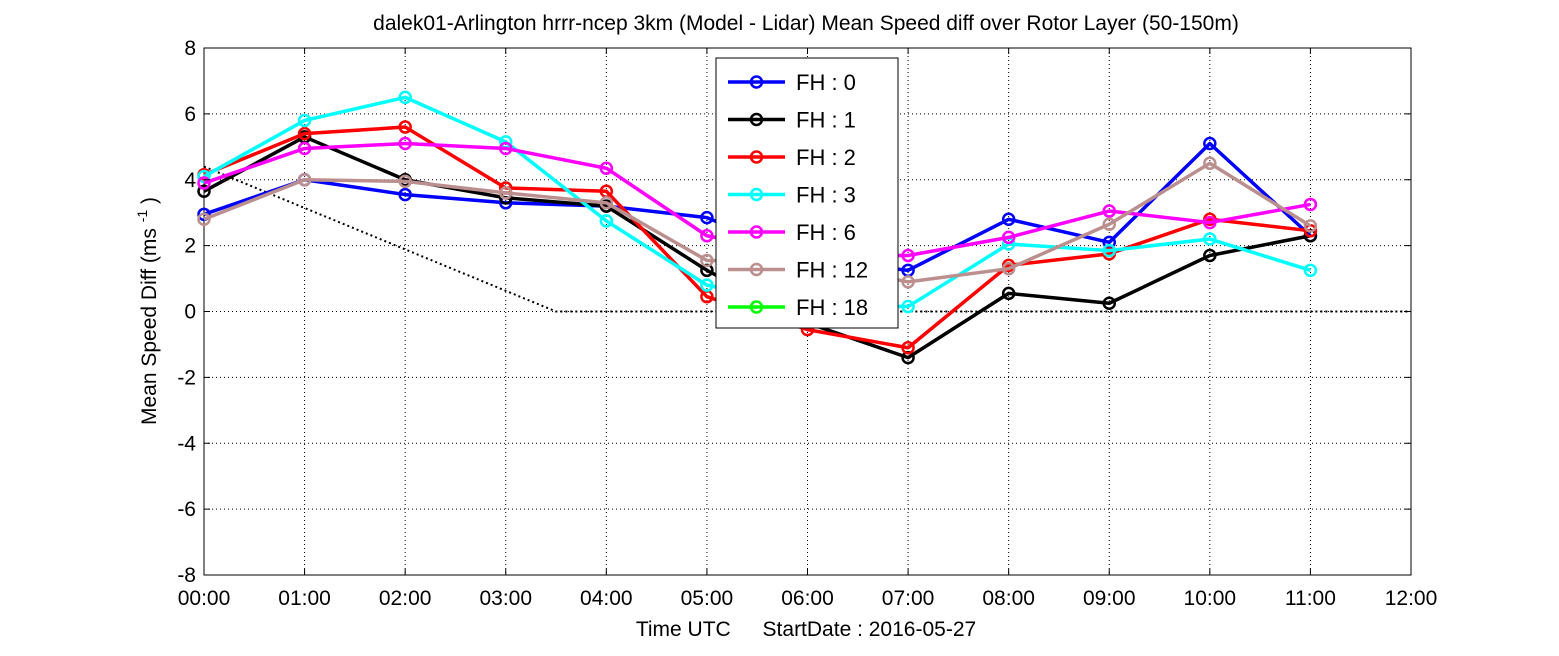 Image resolution: width=1559 pixels, height=656 pixels. I want to click on y-tick-label: -8, so click(186, 575).